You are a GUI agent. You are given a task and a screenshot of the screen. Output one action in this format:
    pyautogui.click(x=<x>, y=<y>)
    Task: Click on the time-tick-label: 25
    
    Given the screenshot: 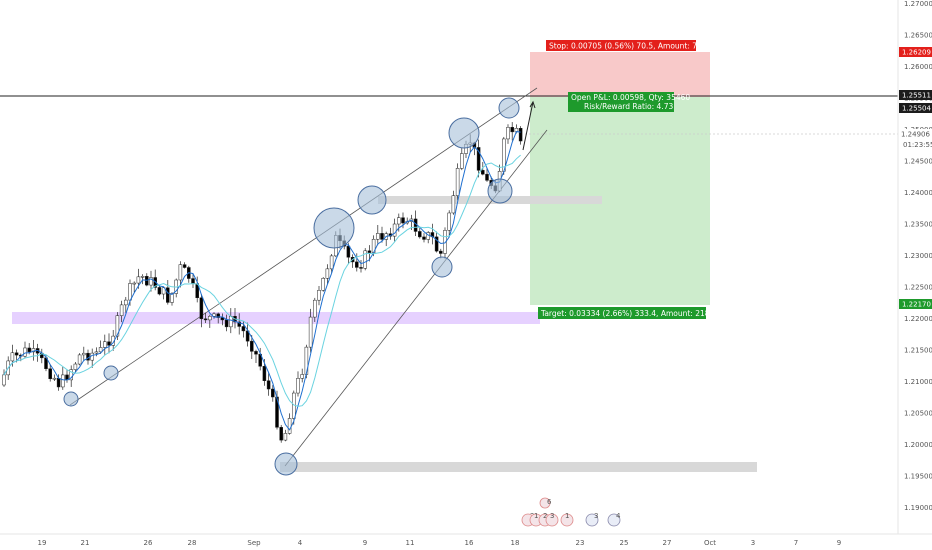 What is the action you would take?
    pyautogui.click(x=624, y=543)
    